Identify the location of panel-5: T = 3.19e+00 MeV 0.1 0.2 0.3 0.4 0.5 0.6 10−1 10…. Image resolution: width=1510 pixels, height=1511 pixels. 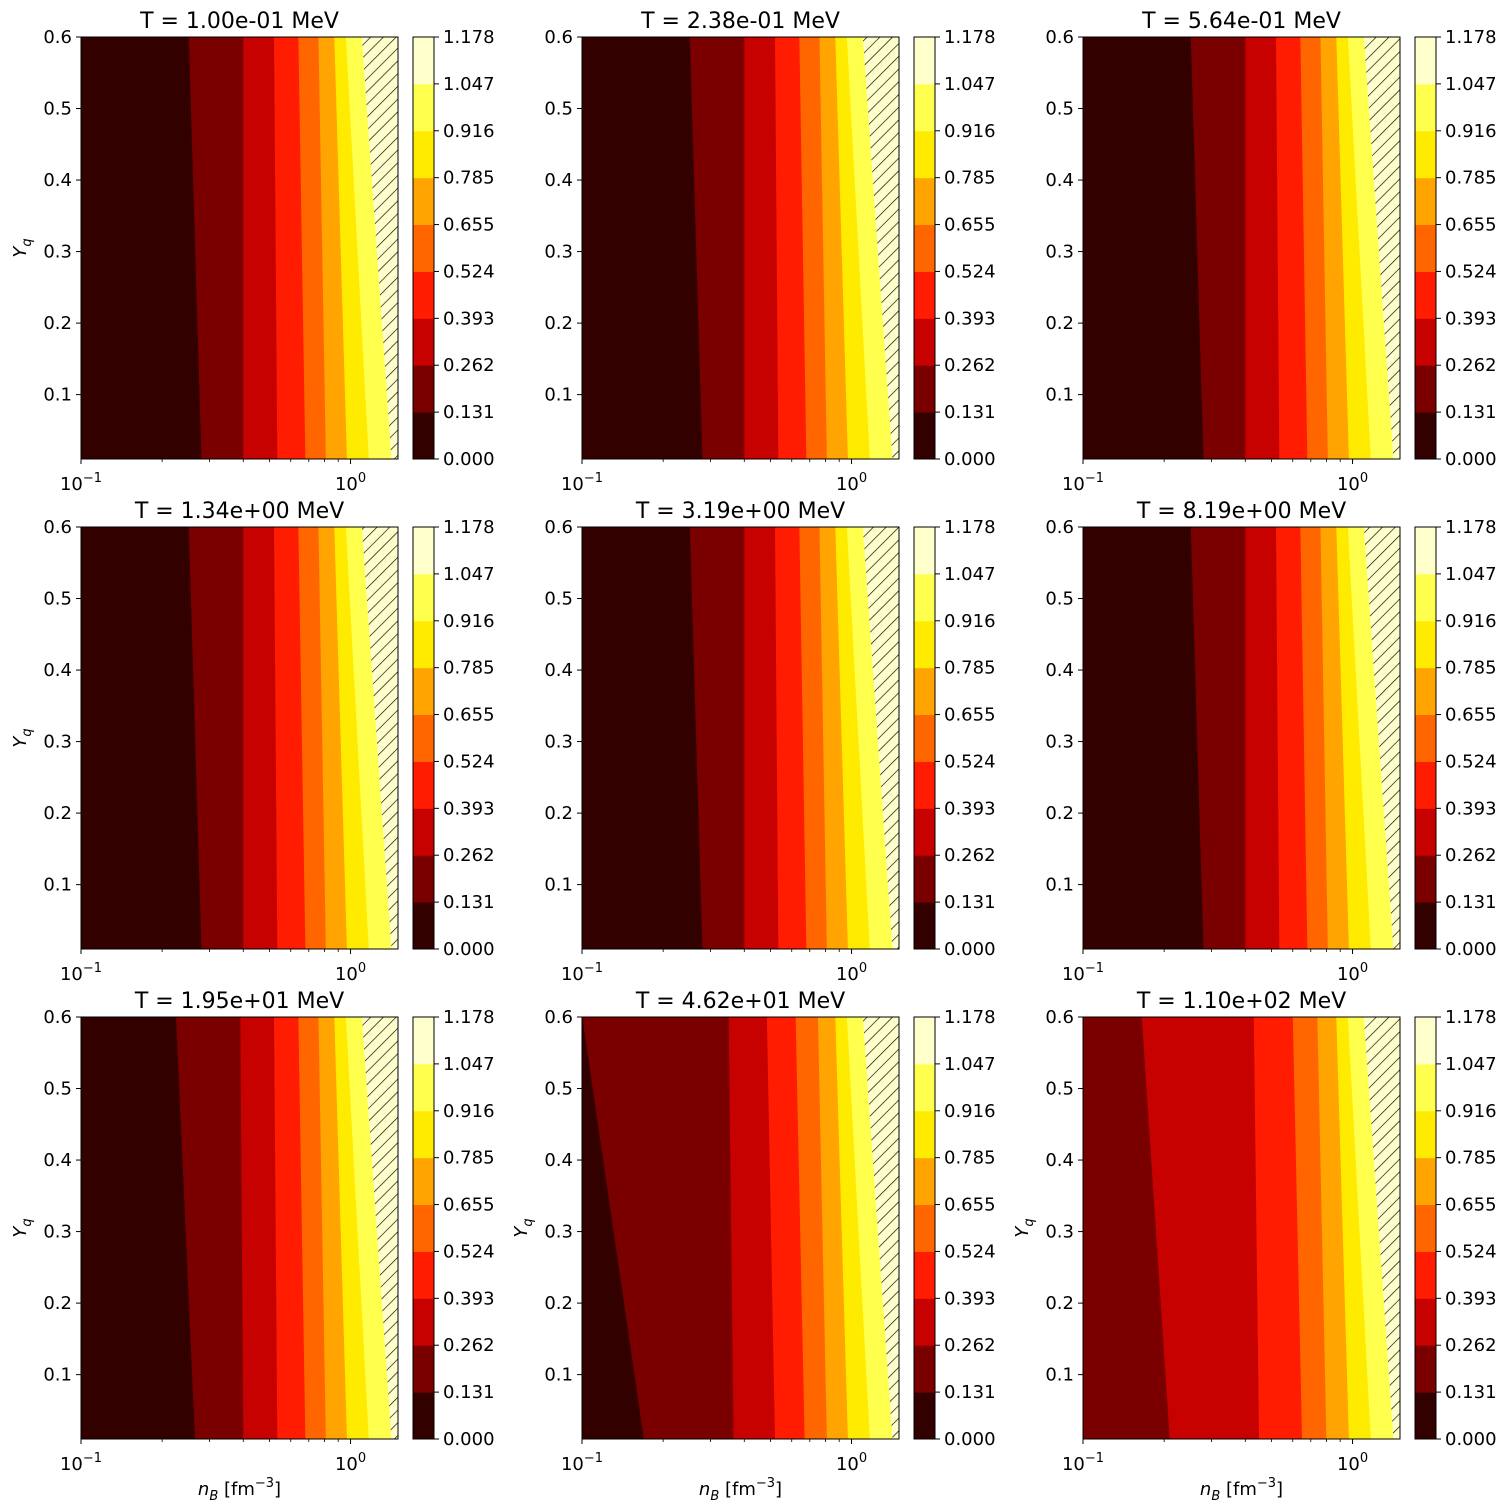
(769, 742).